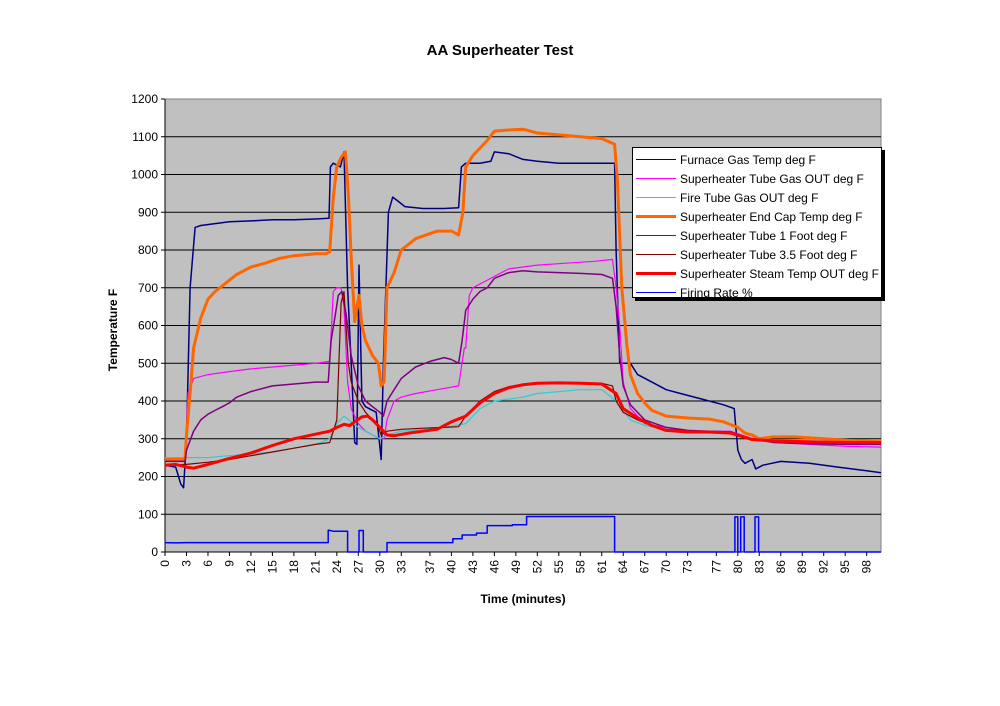 The image size is (1000, 706). What do you see at coordinates (758, 292) in the screenshot?
I see `legend-item: Firing Rate %` at bounding box center [758, 292].